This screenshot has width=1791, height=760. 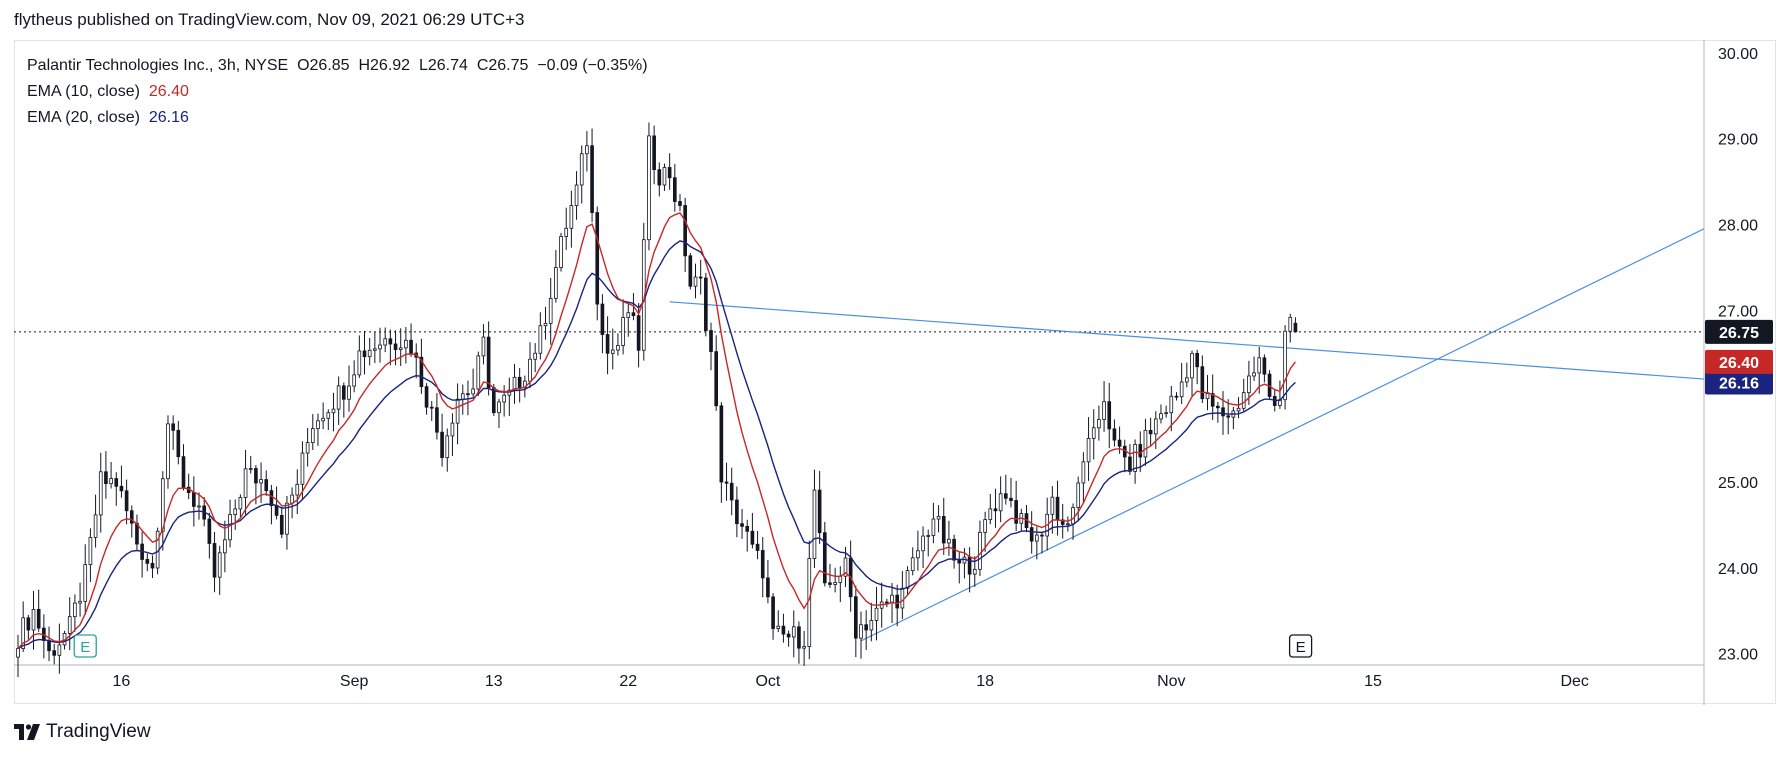 What do you see at coordinates (1187, 340) in the screenshot?
I see `upper-trendline` at bounding box center [1187, 340].